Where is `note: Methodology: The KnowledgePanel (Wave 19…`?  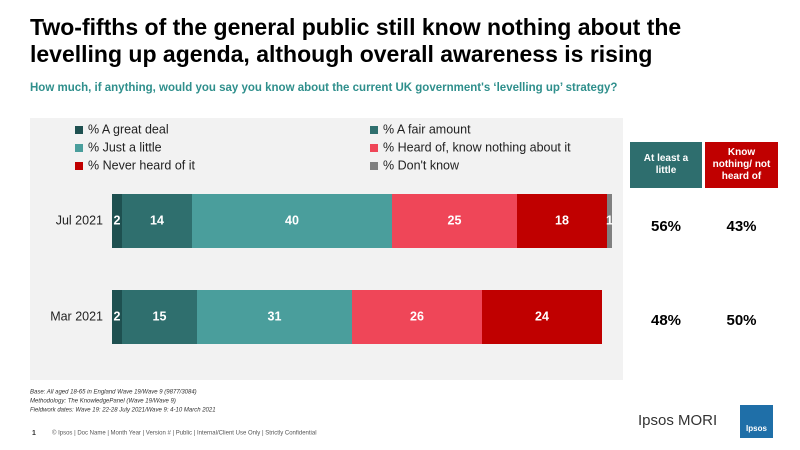 note: Methodology: The KnowledgePanel (Wave 19… is located at coordinates (103, 402).